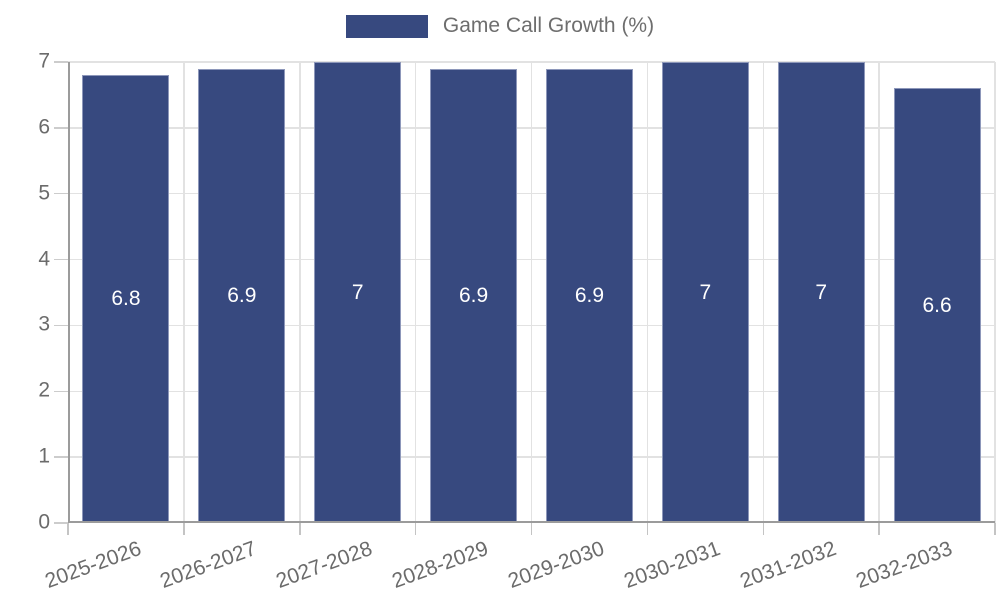  What do you see at coordinates (788, 565) in the screenshot?
I see `x-tick-label: 2031-2032` at bounding box center [788, 565].